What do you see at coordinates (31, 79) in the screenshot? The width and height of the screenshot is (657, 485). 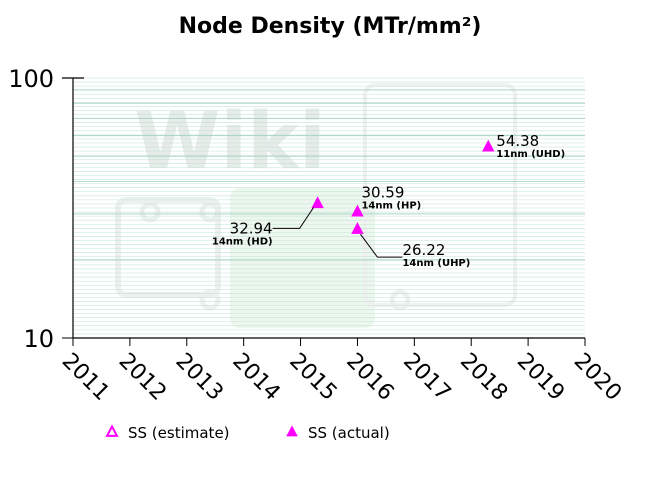 I see `y-tick-label: 100` at bounding box center [31, 79].